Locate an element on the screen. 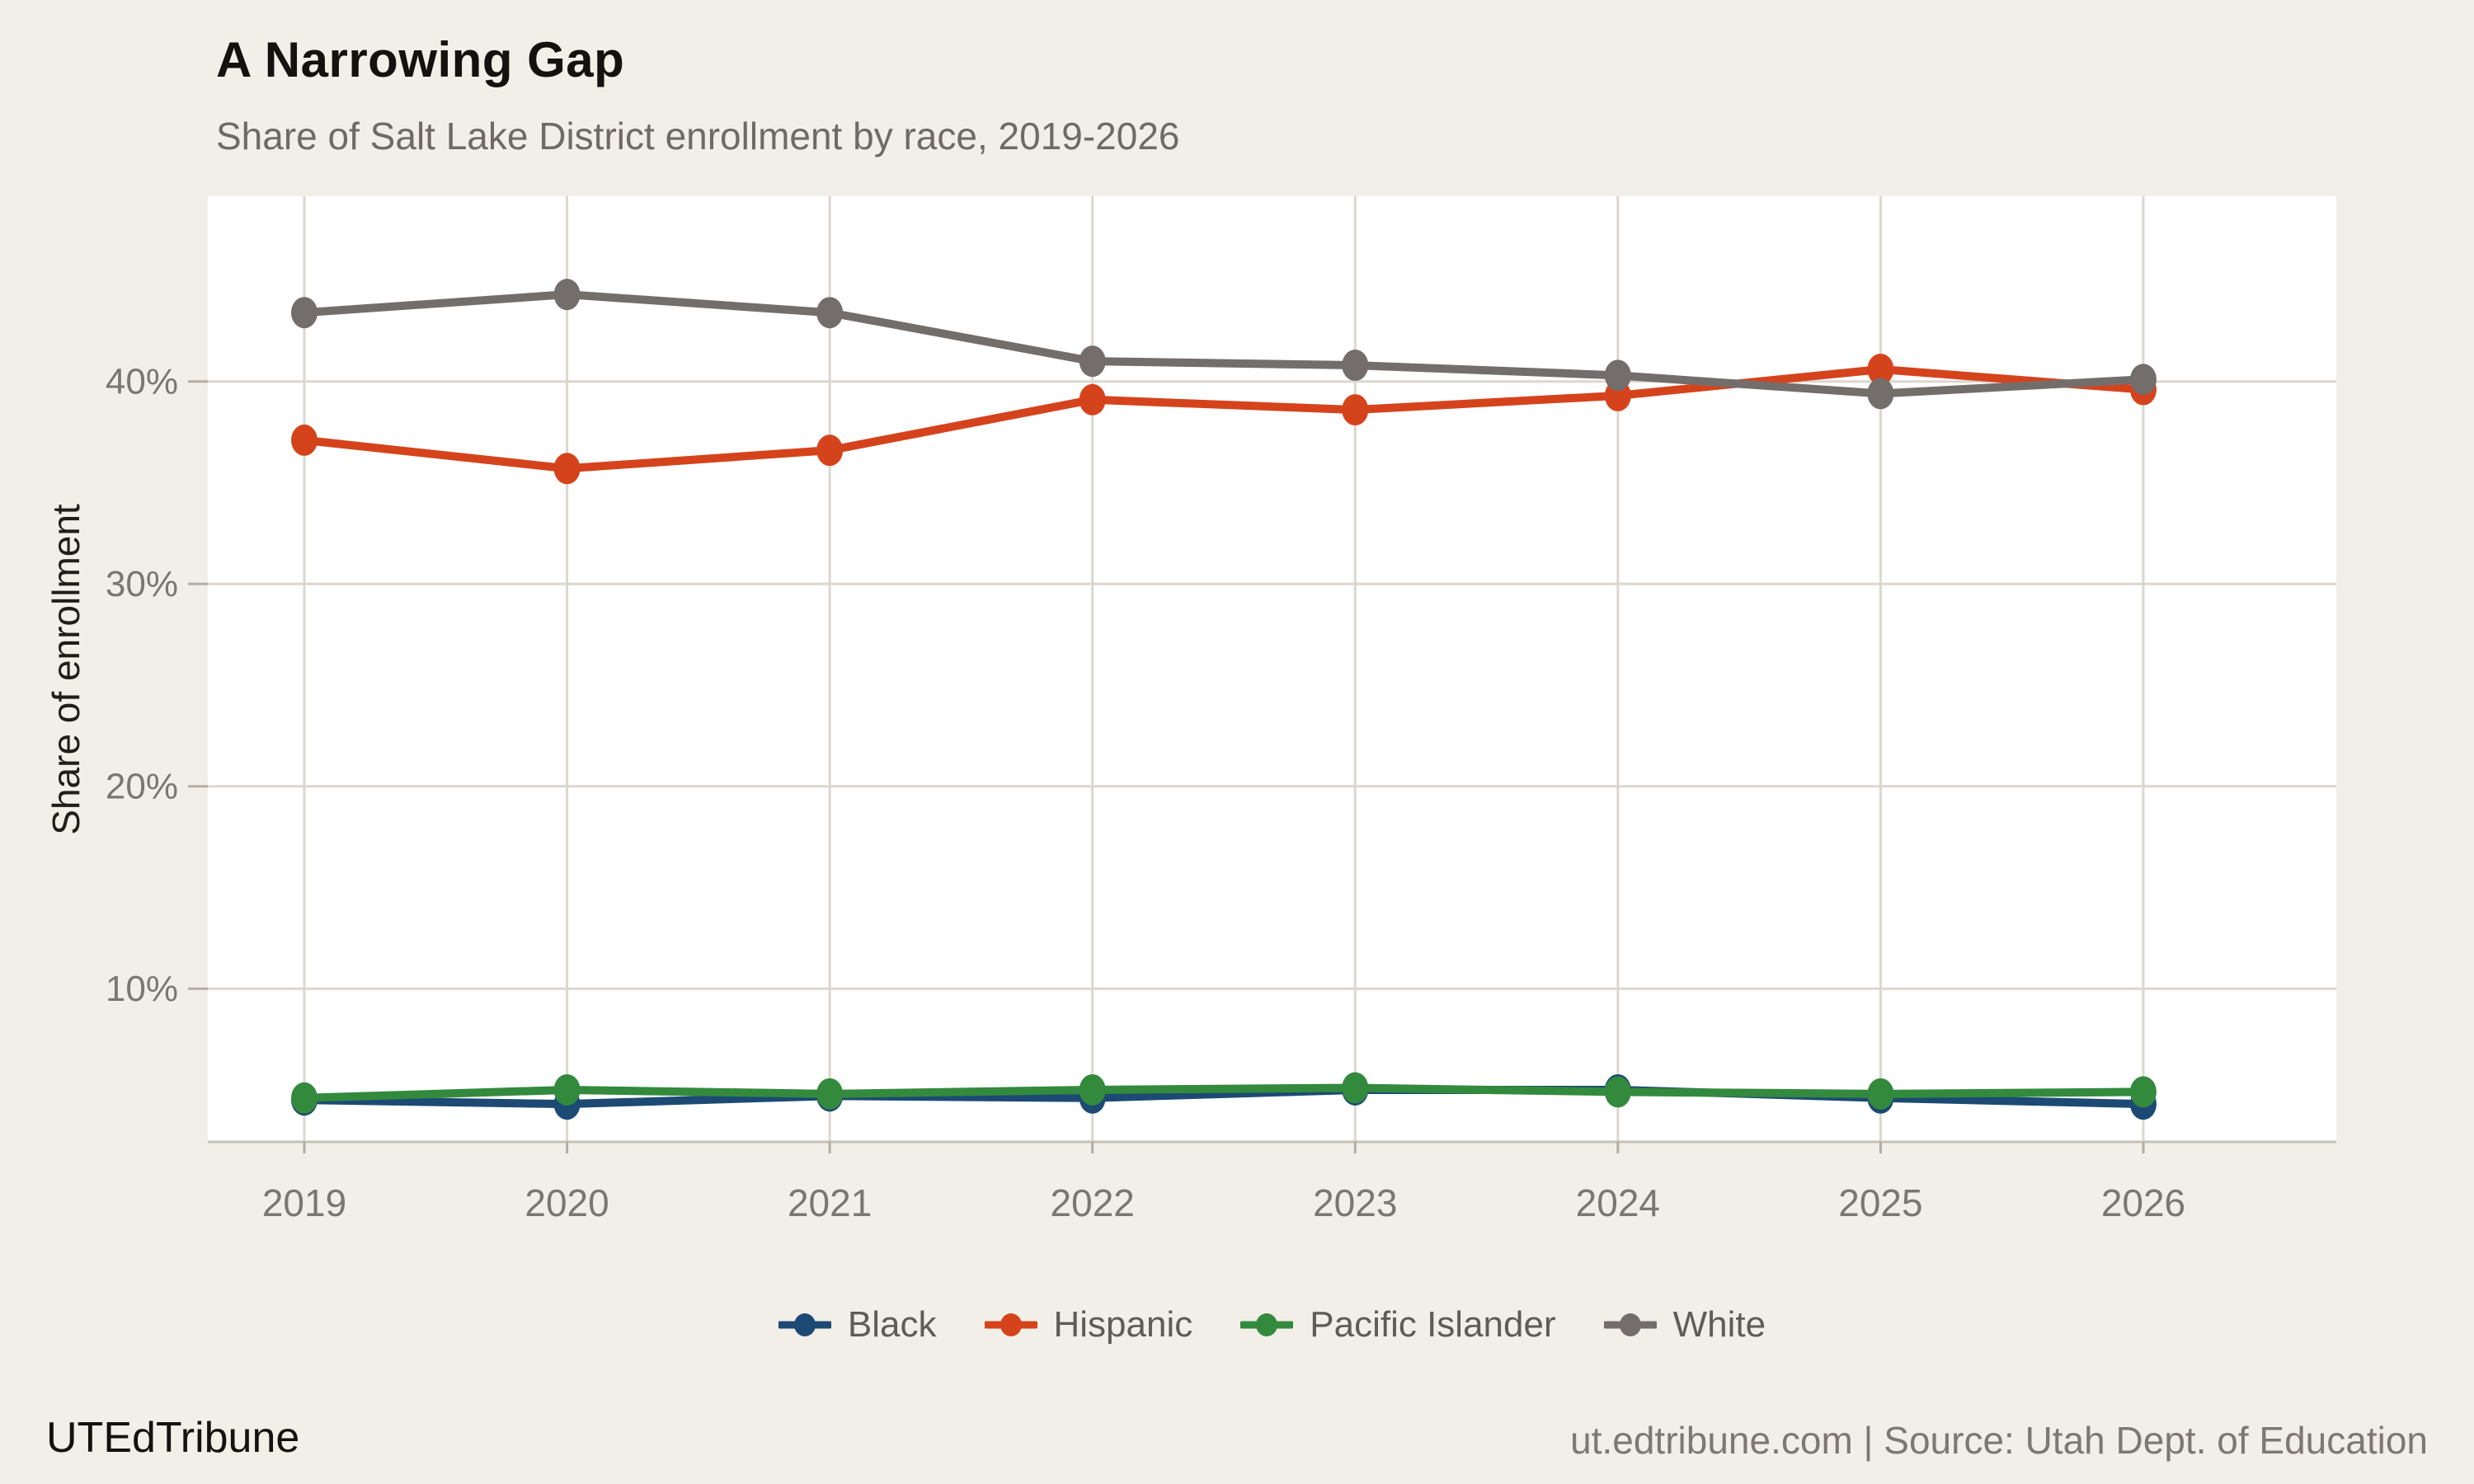  x-tick-label: 2024 is located at coordinates (1618, 1202).